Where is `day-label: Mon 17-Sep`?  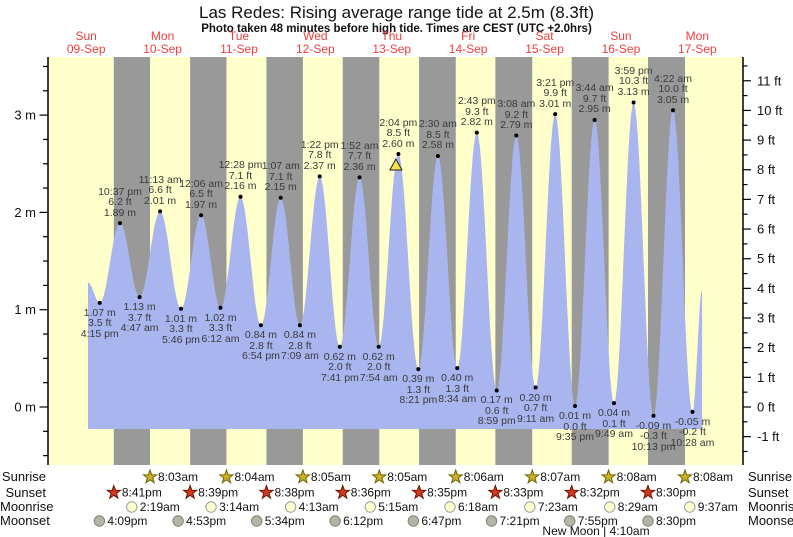
day-label: Mon 17-Sep is located at coordinates (697, 42).